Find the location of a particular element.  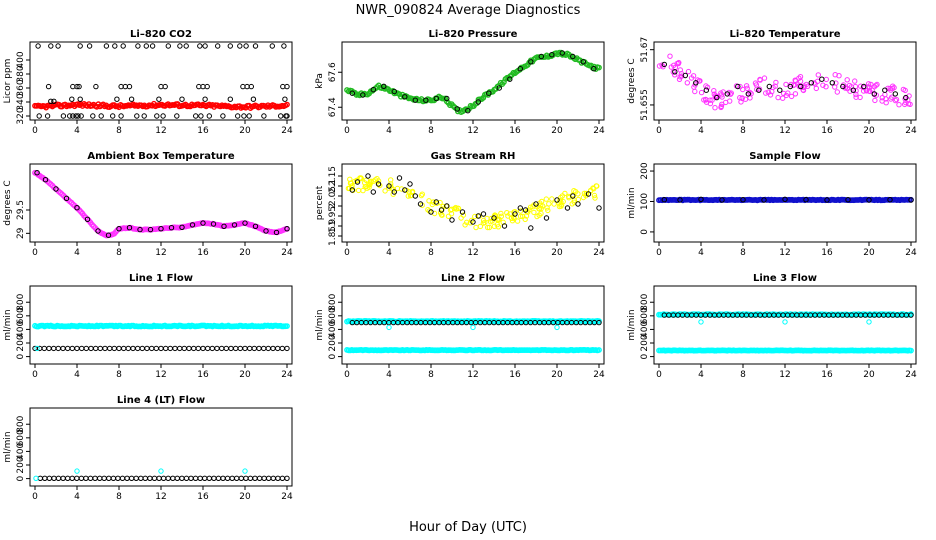

y-axis-label: percent is located at coordinates (320, 202).